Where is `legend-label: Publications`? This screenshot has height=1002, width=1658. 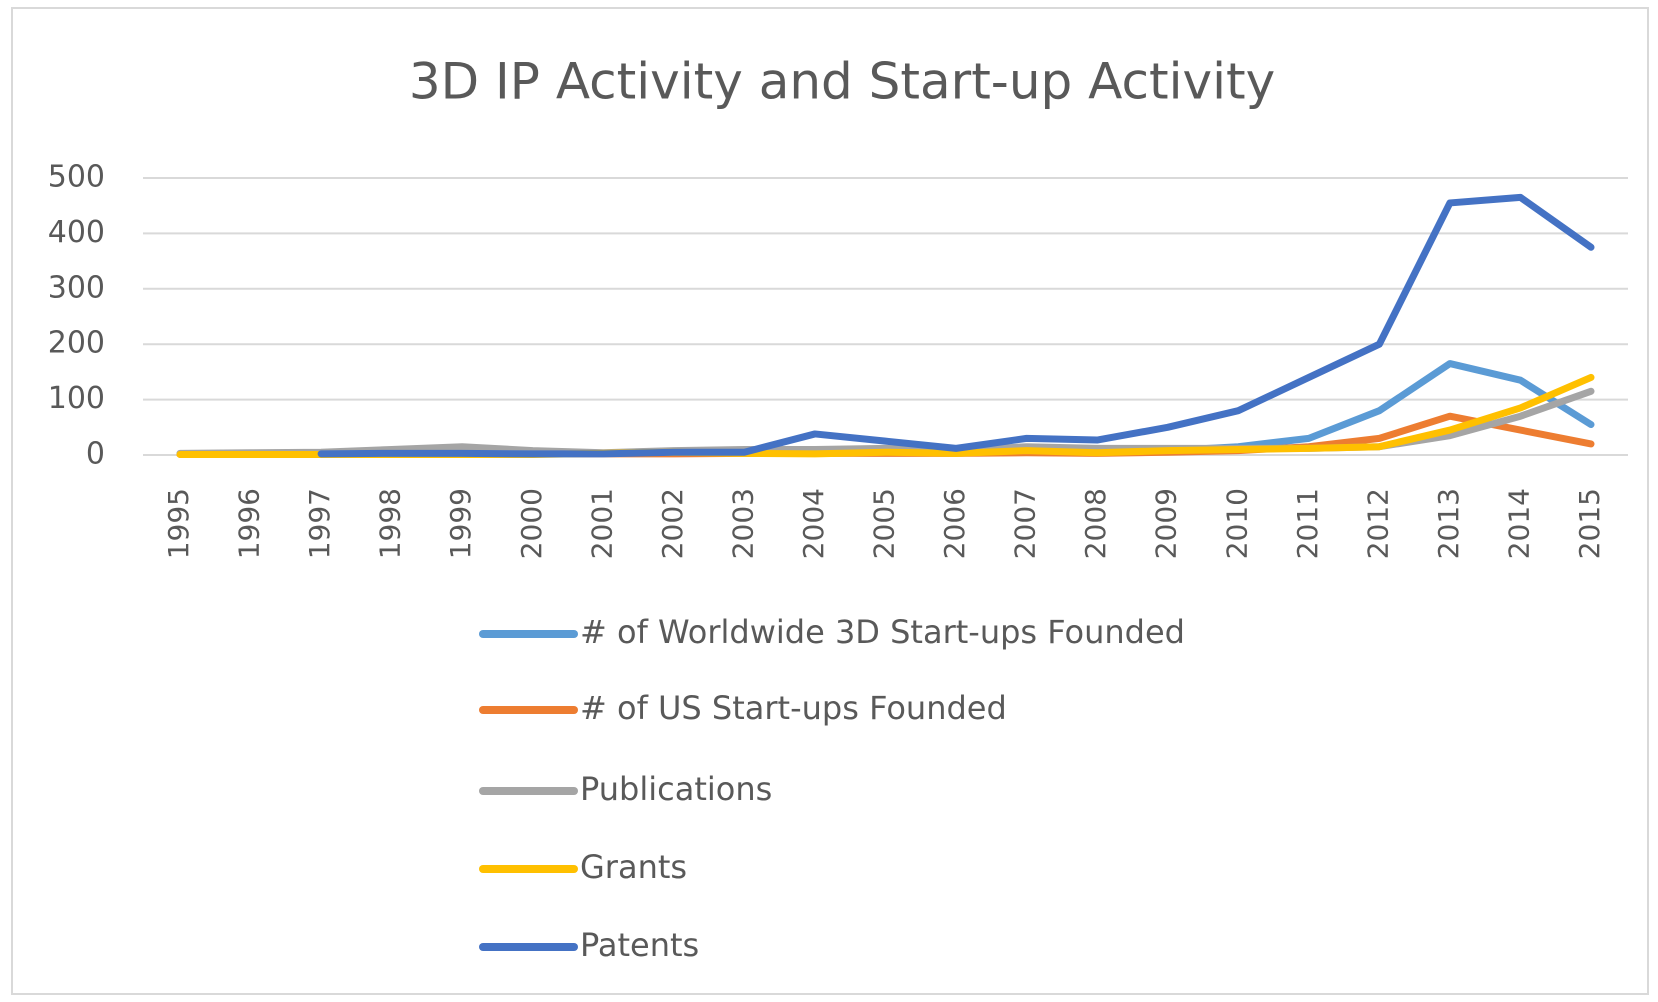
legend-label: Publications is located at coordinates (676, 789).